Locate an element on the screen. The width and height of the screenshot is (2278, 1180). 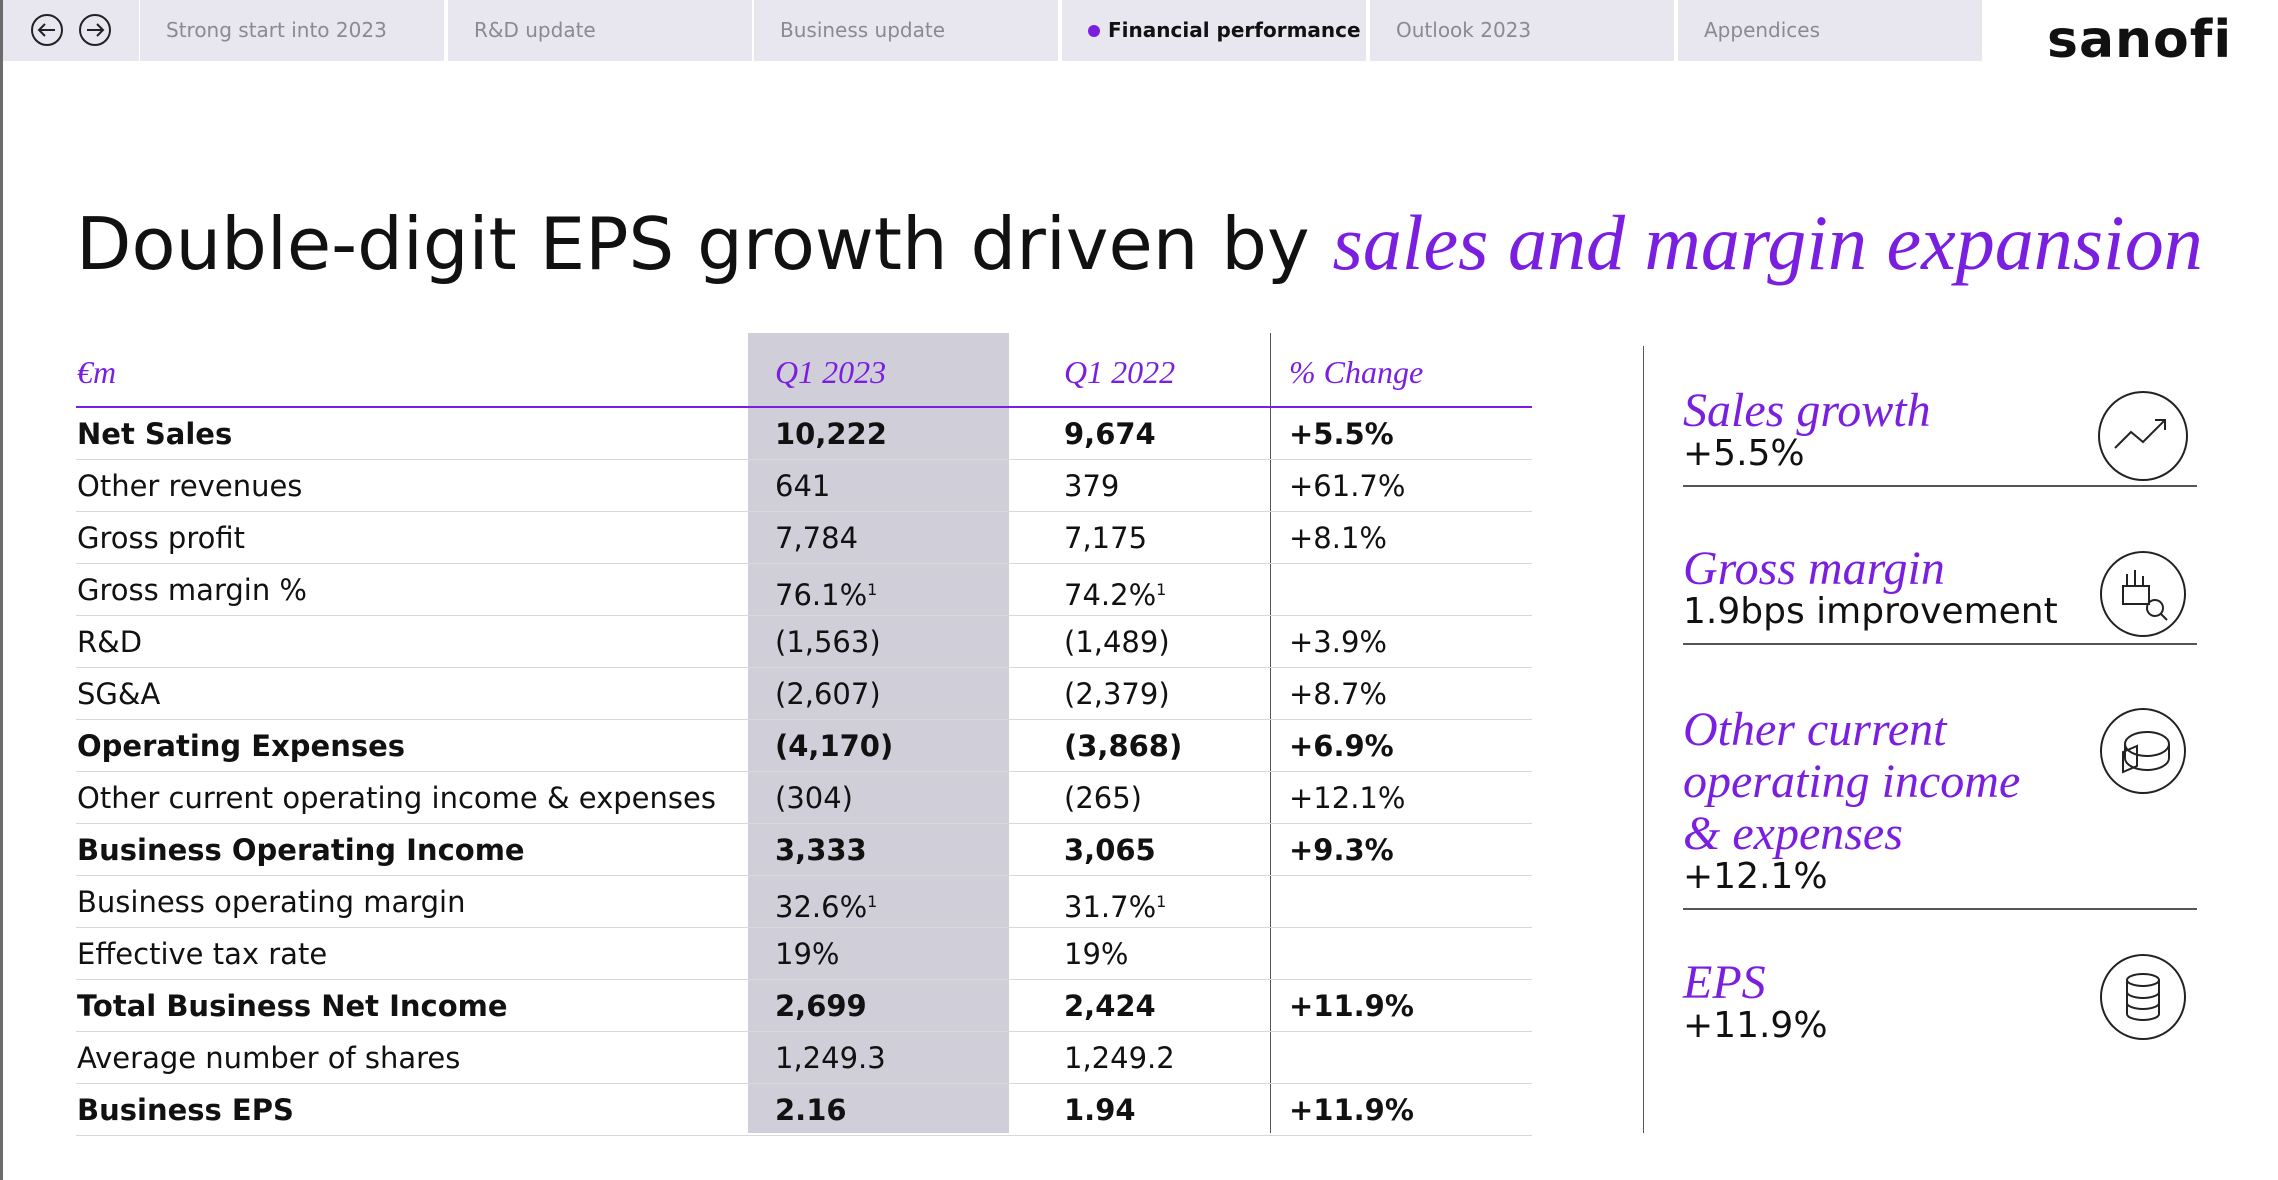
cell-text: 32.6% is located at coordinates (821, 907).